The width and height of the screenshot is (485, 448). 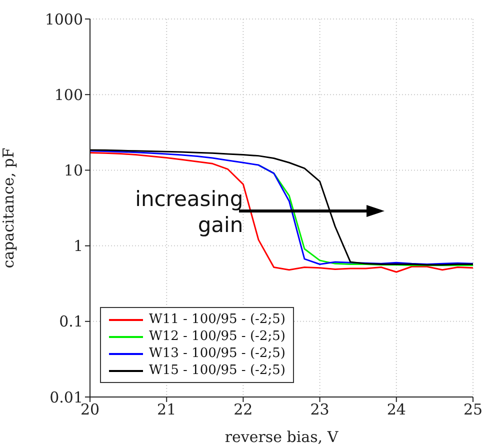 I want to click on legend-label: W13 - 100/95 - (-2;5), so click(x=217, y=353).